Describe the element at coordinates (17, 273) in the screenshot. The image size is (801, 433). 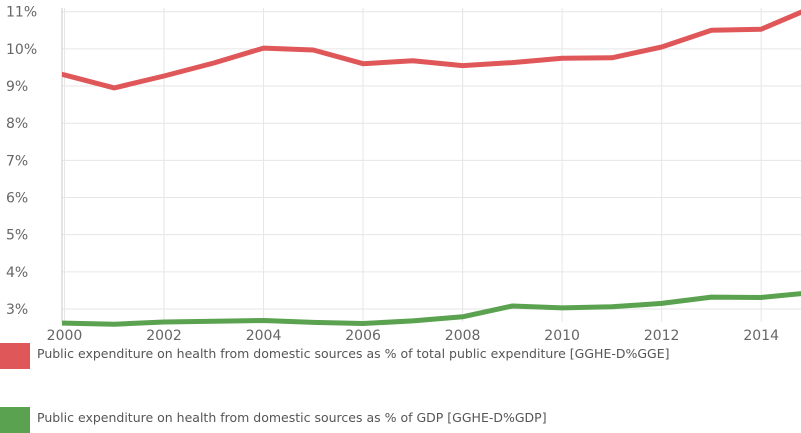
I see `y-tick-label: 4%` at that location.